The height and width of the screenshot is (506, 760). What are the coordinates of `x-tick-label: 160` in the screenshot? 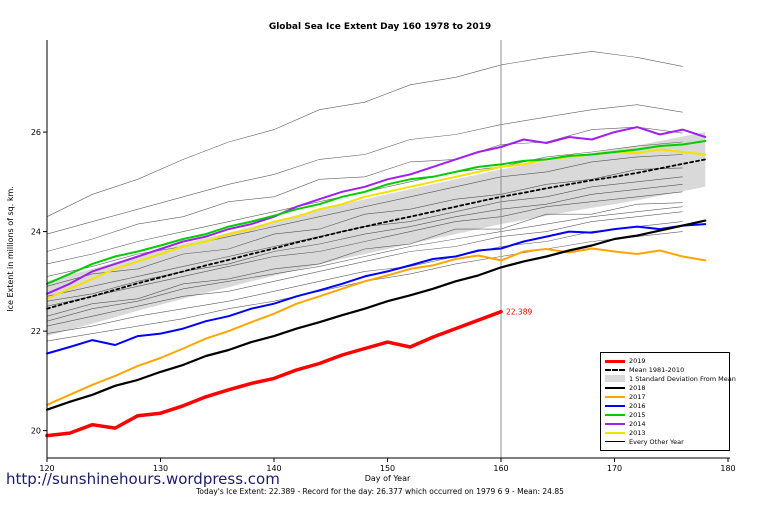 It's located at (500, 468).